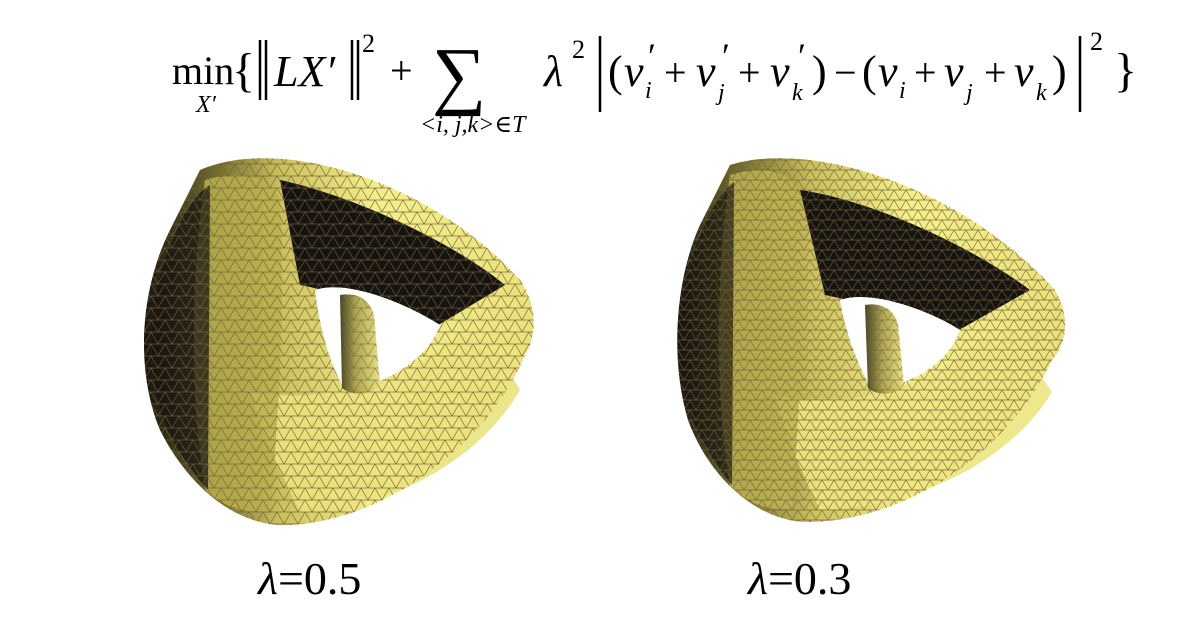 This screenshot has height=624, width=1196. What do you see at coordinates (809, 578) in the screenshot?
I see `caption-right-value: =0.3` at bounding box center [809, 578].